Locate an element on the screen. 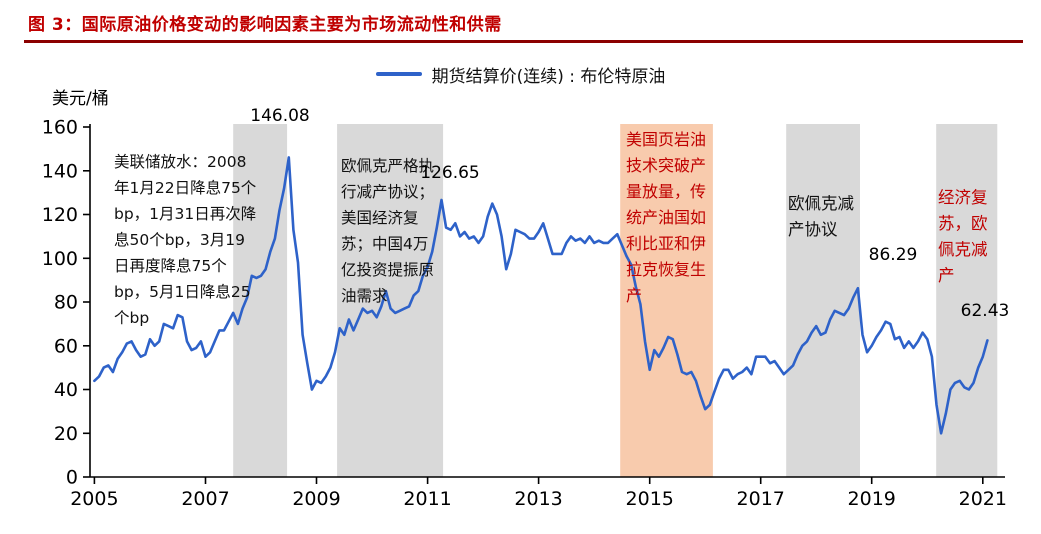 The image size is (1041, 534). annotation-recovery-2021: 经济复苏，欧佩克减产 is located at coordinates (963, 236).